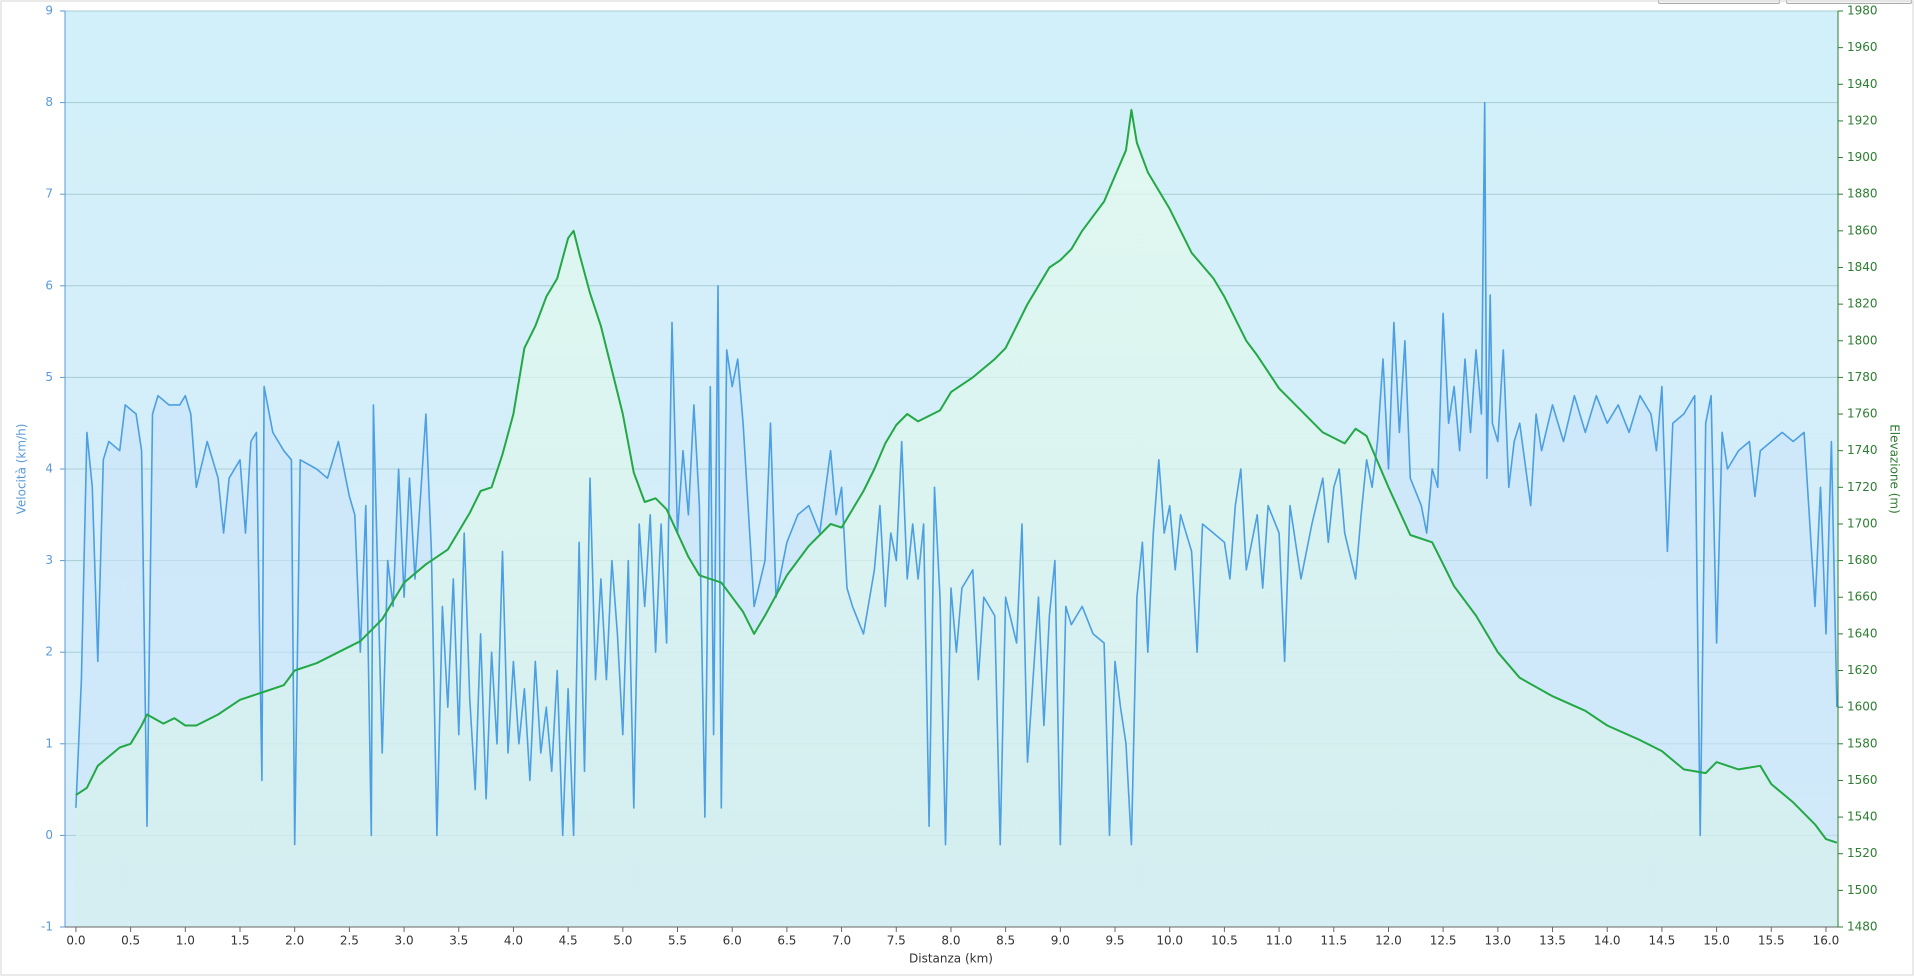  Describe the element at coordinates (49, 652) in the screenshot. I see `y-tick-label: 2` at that location.